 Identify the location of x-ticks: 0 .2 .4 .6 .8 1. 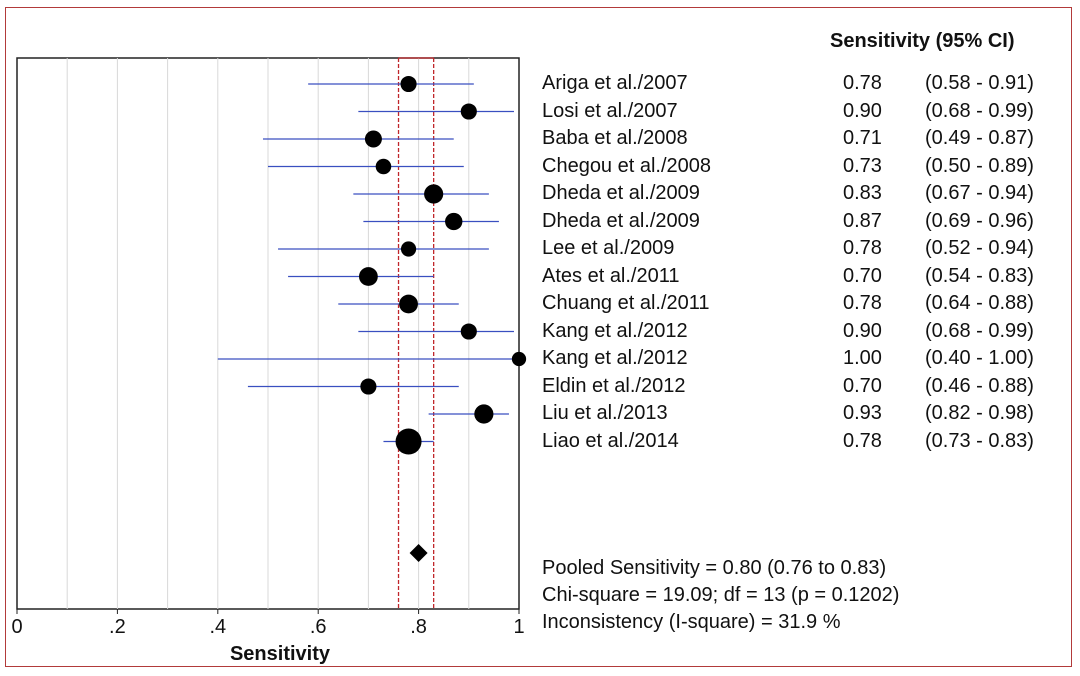
(268, 623).